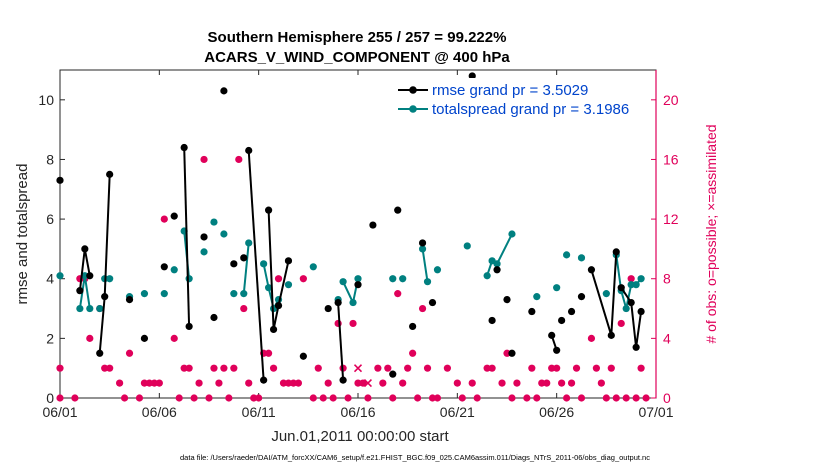 The width and height of the screenshot is (830, 470). What do you see at coordinates (655, 412) in the screenshot?
I see `x-tick-label: 07/01` at bounding box center [655, 412].